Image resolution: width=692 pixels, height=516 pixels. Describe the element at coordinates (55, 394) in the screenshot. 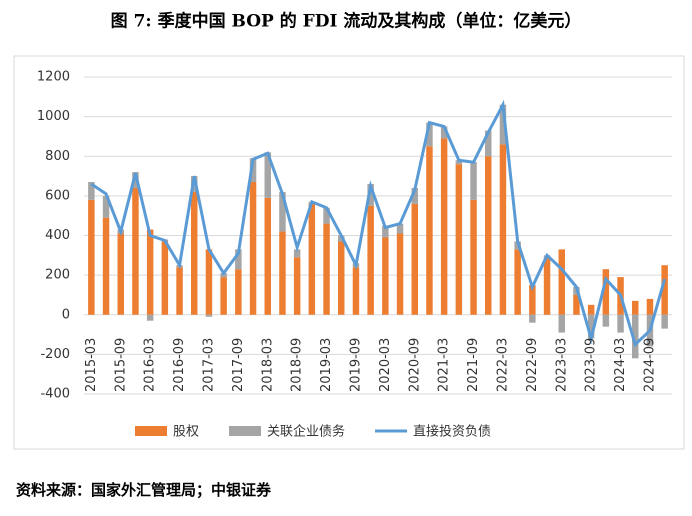

I see `y-tick-label: -400` at that location.